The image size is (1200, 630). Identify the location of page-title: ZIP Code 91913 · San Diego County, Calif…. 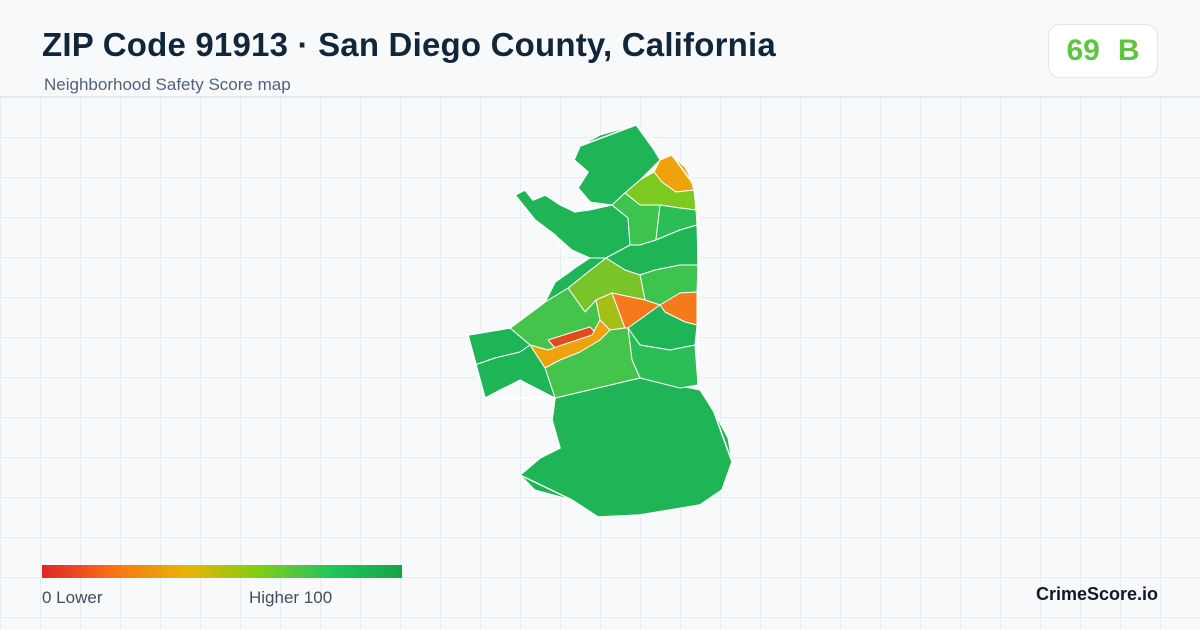
(409, 44).